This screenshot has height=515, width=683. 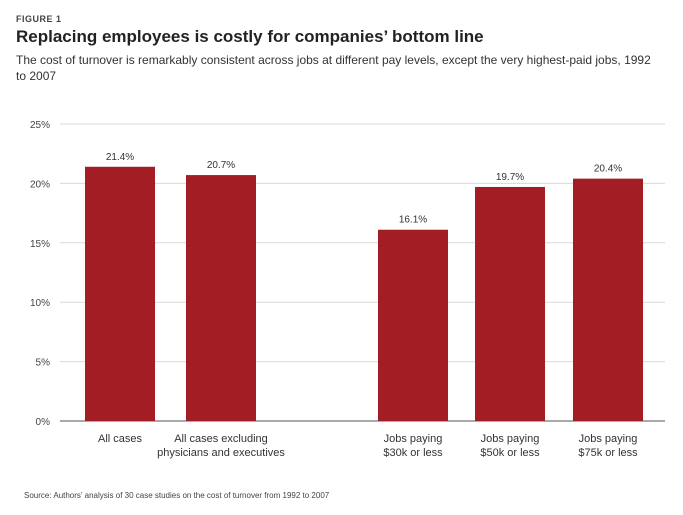 What do you see at coordinates (120, 439) in the screenshot?
I see `x-category-label: All cases` at bounding box center [120, 439].